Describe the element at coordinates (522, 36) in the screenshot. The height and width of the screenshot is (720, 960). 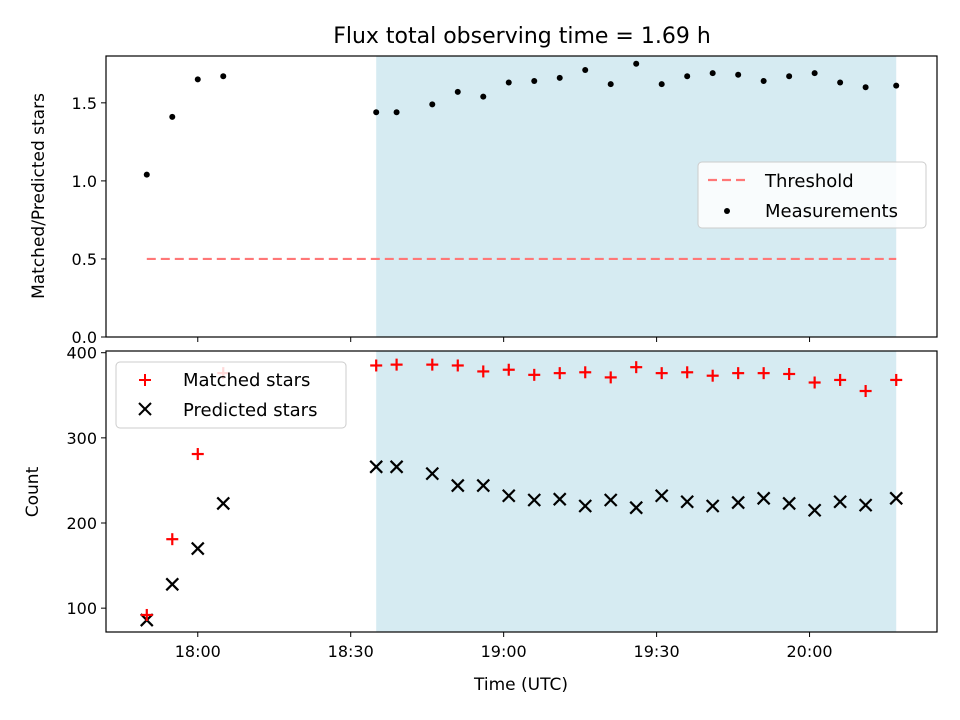
I see `chart-title: Flux total observing time = 1.69 h` at that location.